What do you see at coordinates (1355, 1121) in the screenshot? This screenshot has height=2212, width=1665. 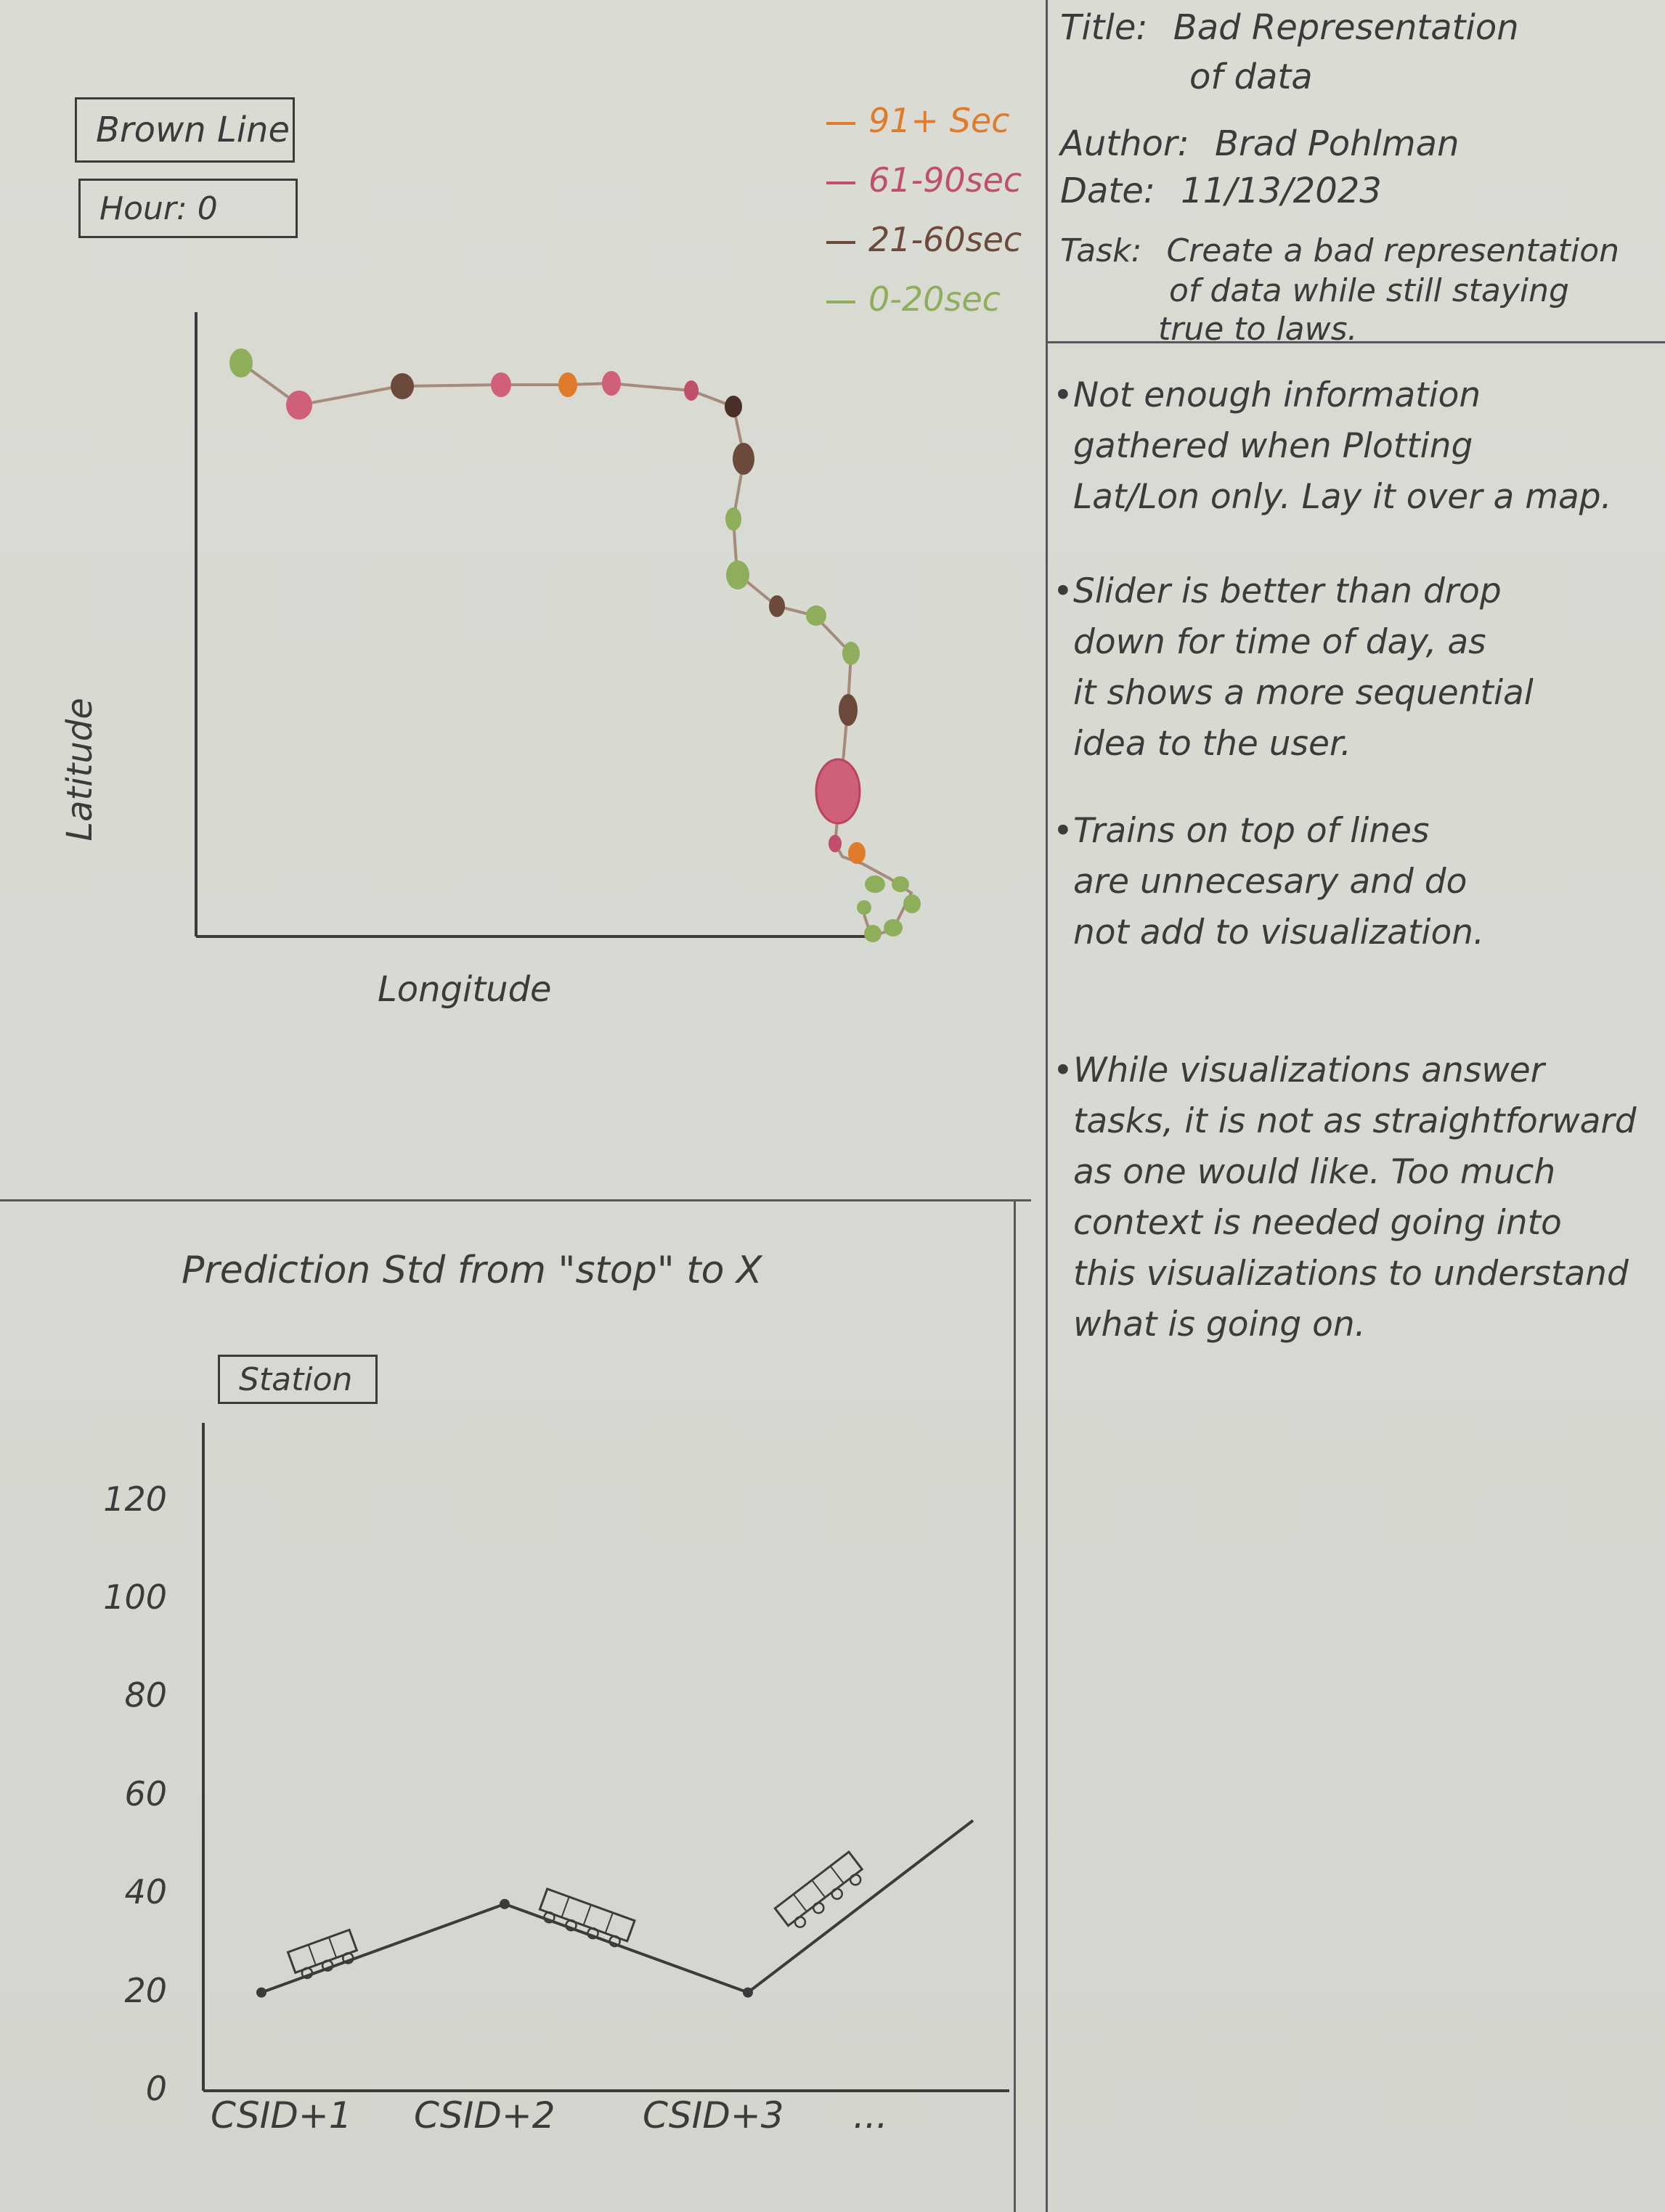 I see `note-line: tasks, it is not as straightforward` at bounding box center [1355, 1121].